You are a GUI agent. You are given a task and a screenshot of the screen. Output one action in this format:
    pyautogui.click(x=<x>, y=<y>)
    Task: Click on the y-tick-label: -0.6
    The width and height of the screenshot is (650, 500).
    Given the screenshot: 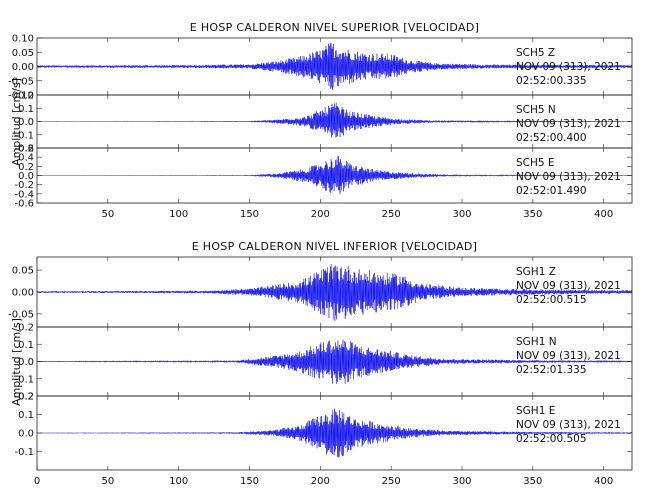 What is the action you would take?
    pyautogui.click(x=24, y=204)
    